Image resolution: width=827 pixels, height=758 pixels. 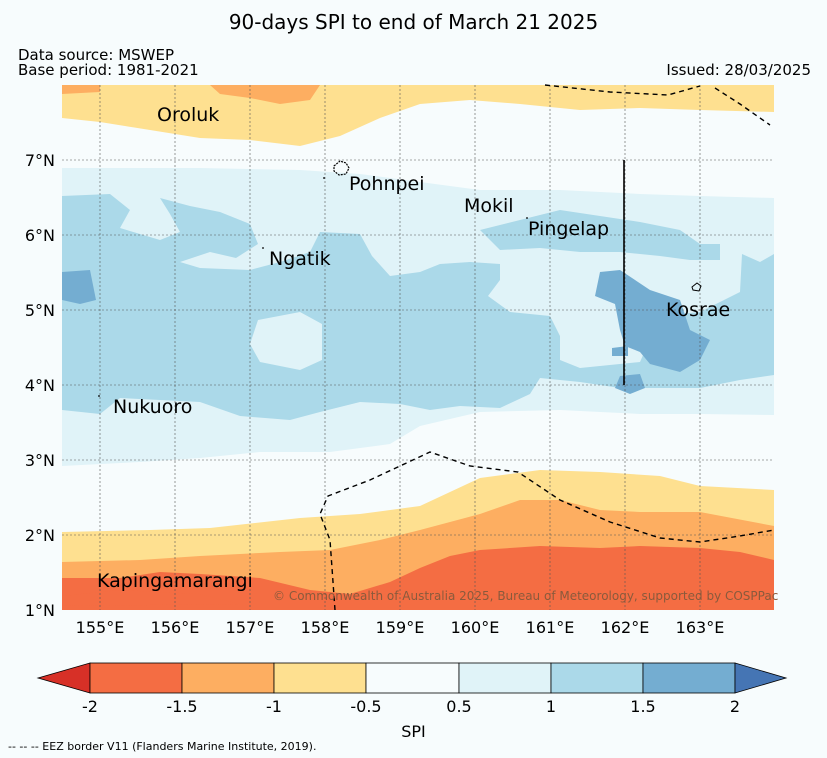 I want to click on place-label-pingelap: Pingelap, so click(x=568, y=229).